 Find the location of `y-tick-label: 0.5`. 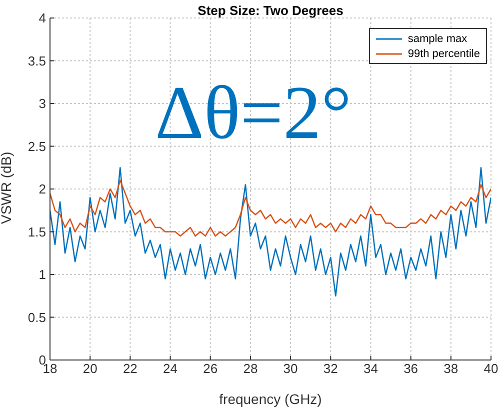

y-tick-label: 0.5 is located at coordinates (37, 317).